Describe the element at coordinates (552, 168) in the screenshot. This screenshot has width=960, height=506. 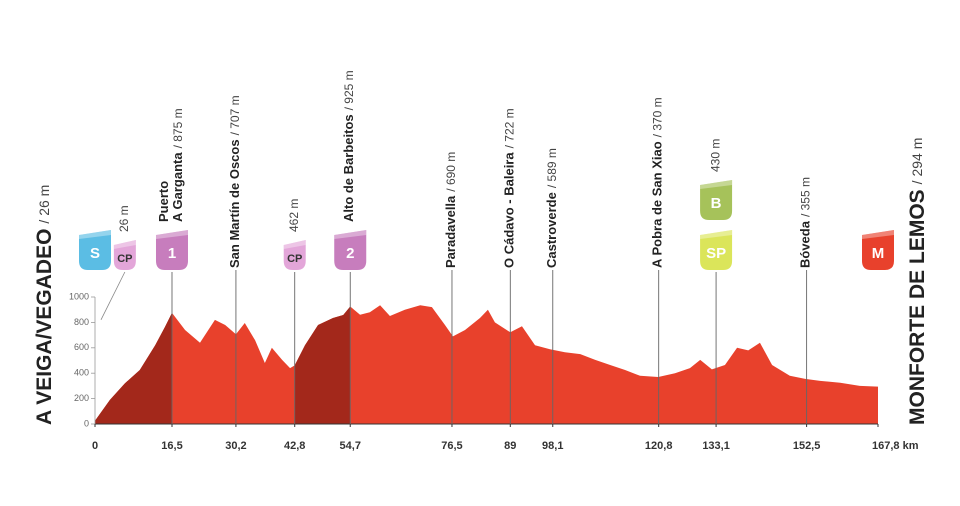
I see `waypoint-elevation: / 589 m` at that location.